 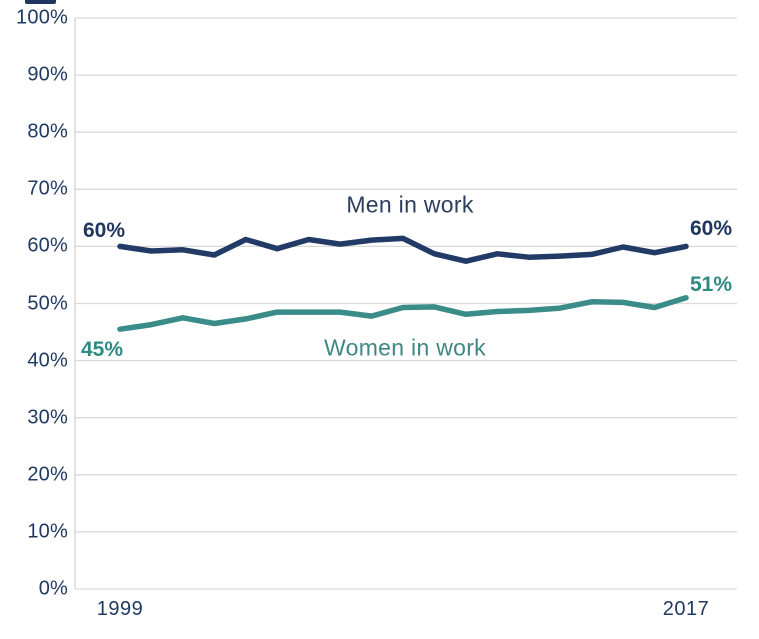 I want to click on y-tick-label-70%: 70%, so click(x=47, y=188).